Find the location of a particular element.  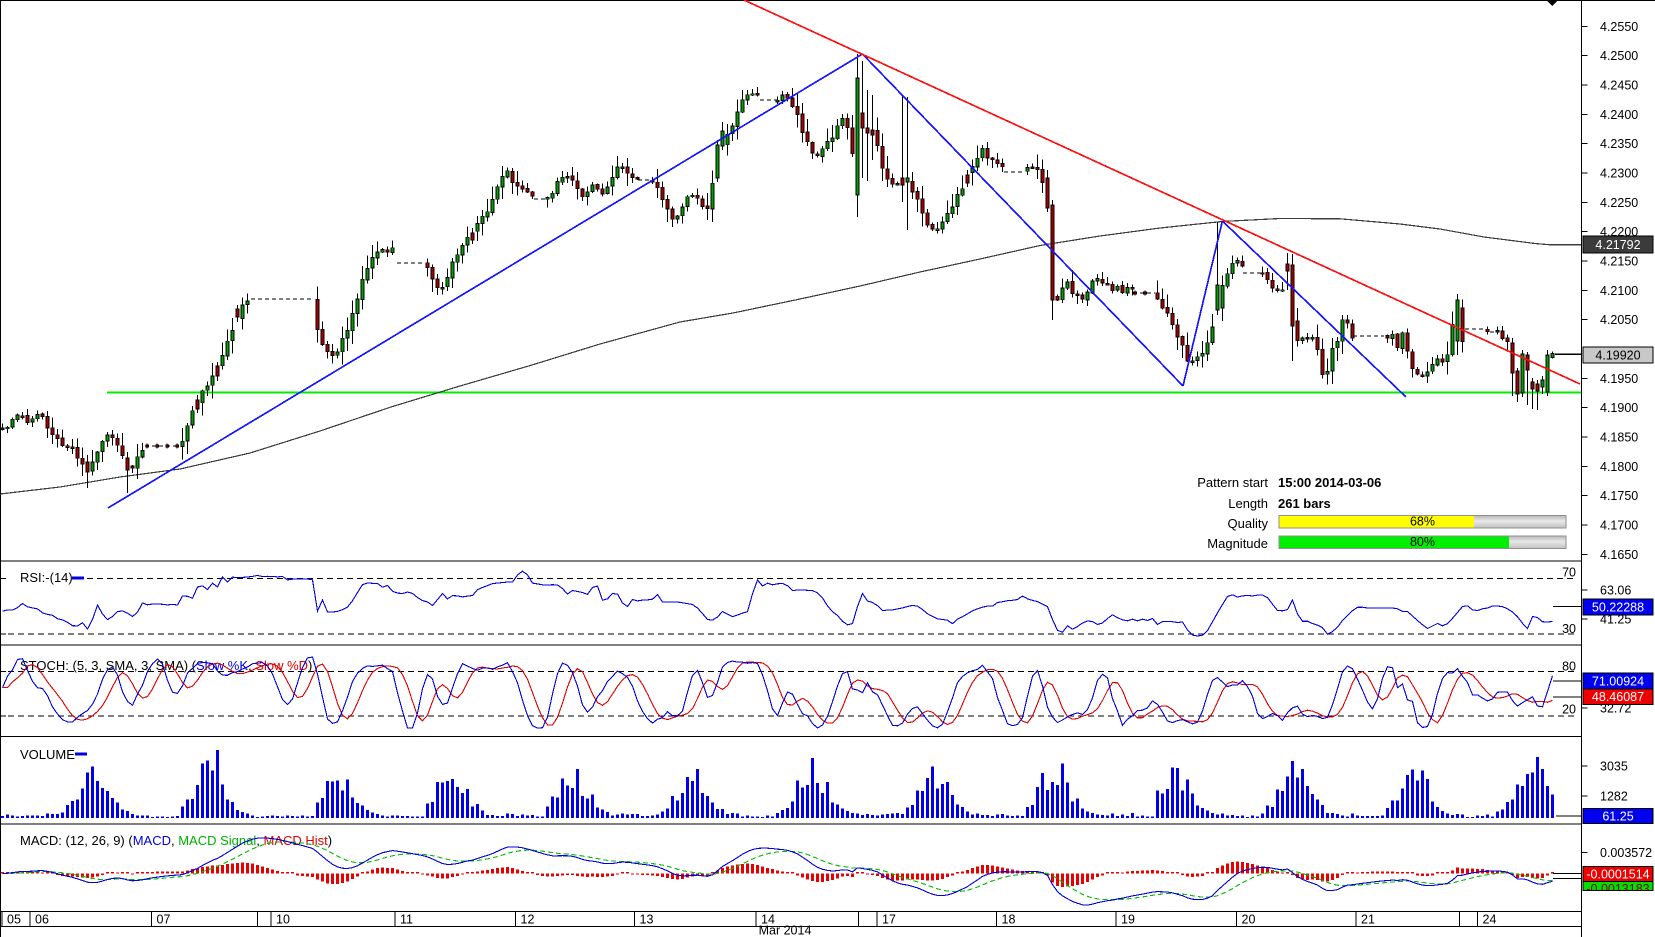

svg-text: 71.00924 is located at coordinates (1618, 681).